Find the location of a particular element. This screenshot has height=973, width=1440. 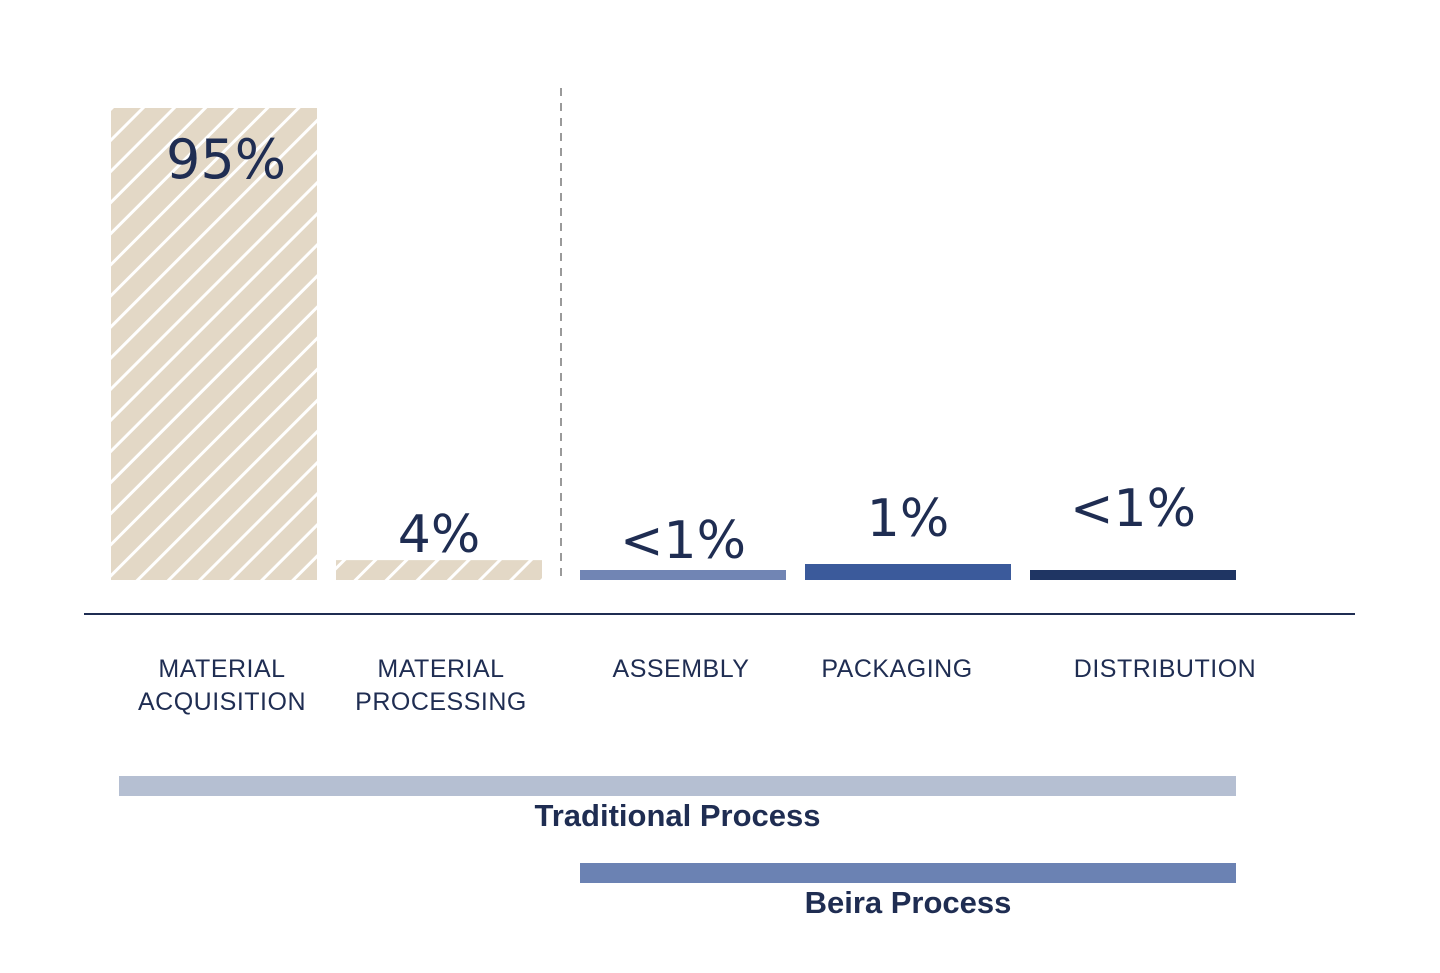

data-label-4: <1% is located at coordinates (1133, 509).